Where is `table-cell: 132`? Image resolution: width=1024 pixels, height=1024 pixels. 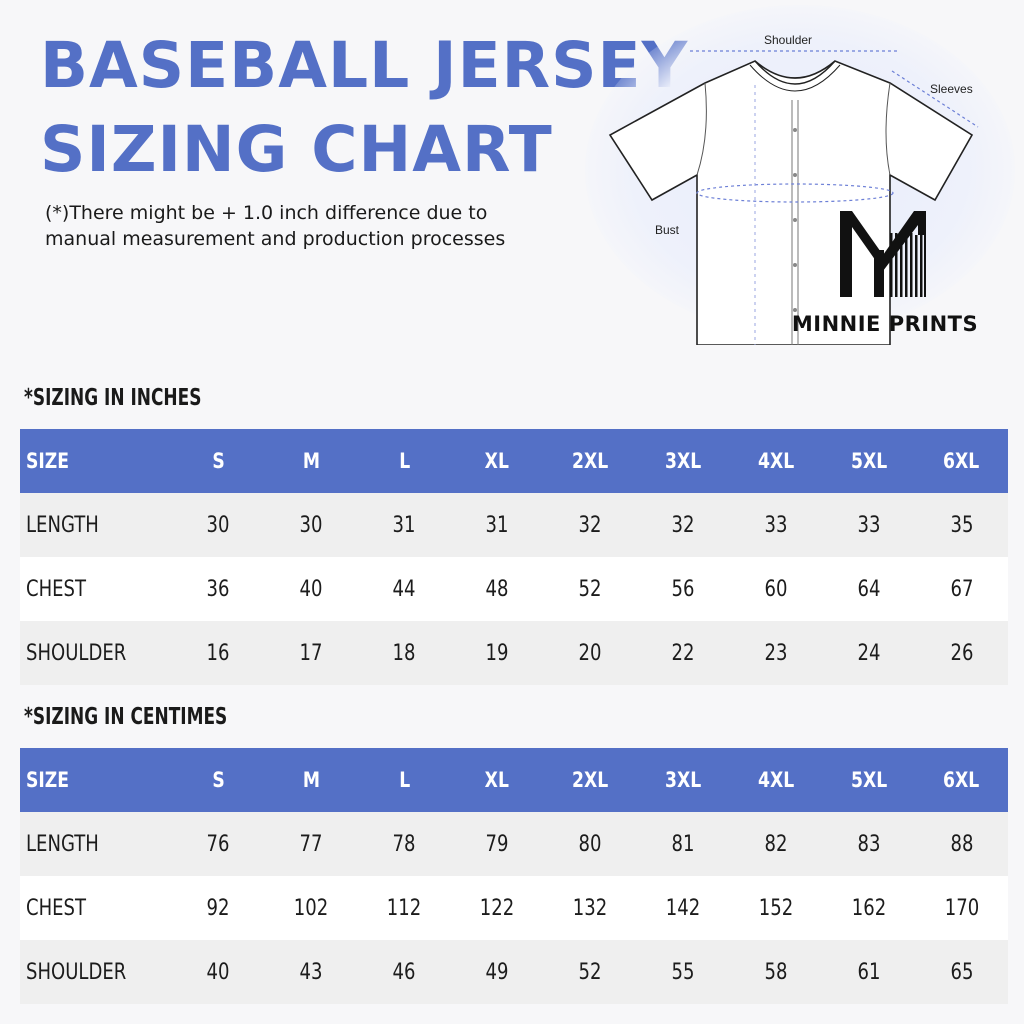 table-cell: 132 is located at coordinates (590, 908).